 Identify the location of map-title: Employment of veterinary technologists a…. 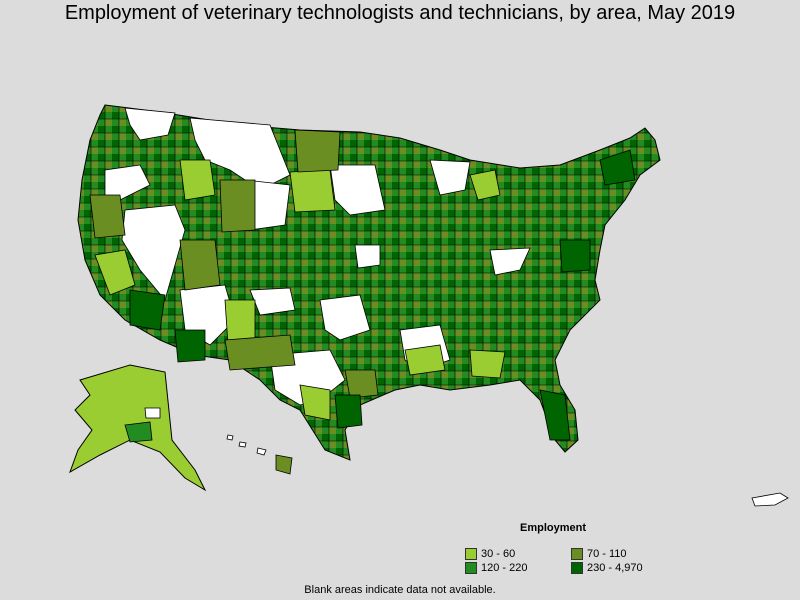
(400, 13).